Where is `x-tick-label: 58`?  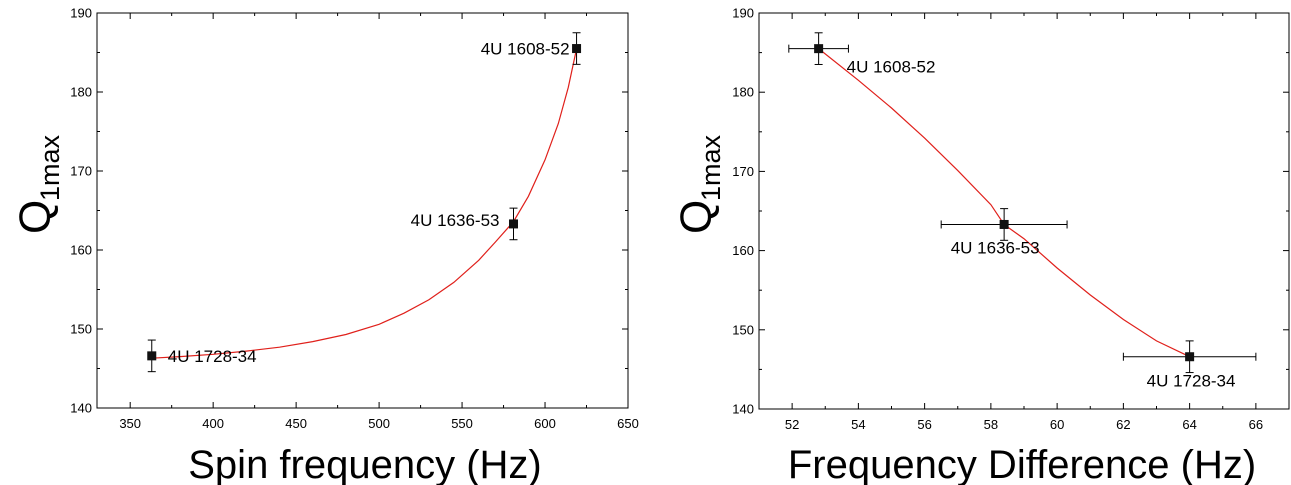
x-tick-label: 58 is located at coordinates (991, 424).